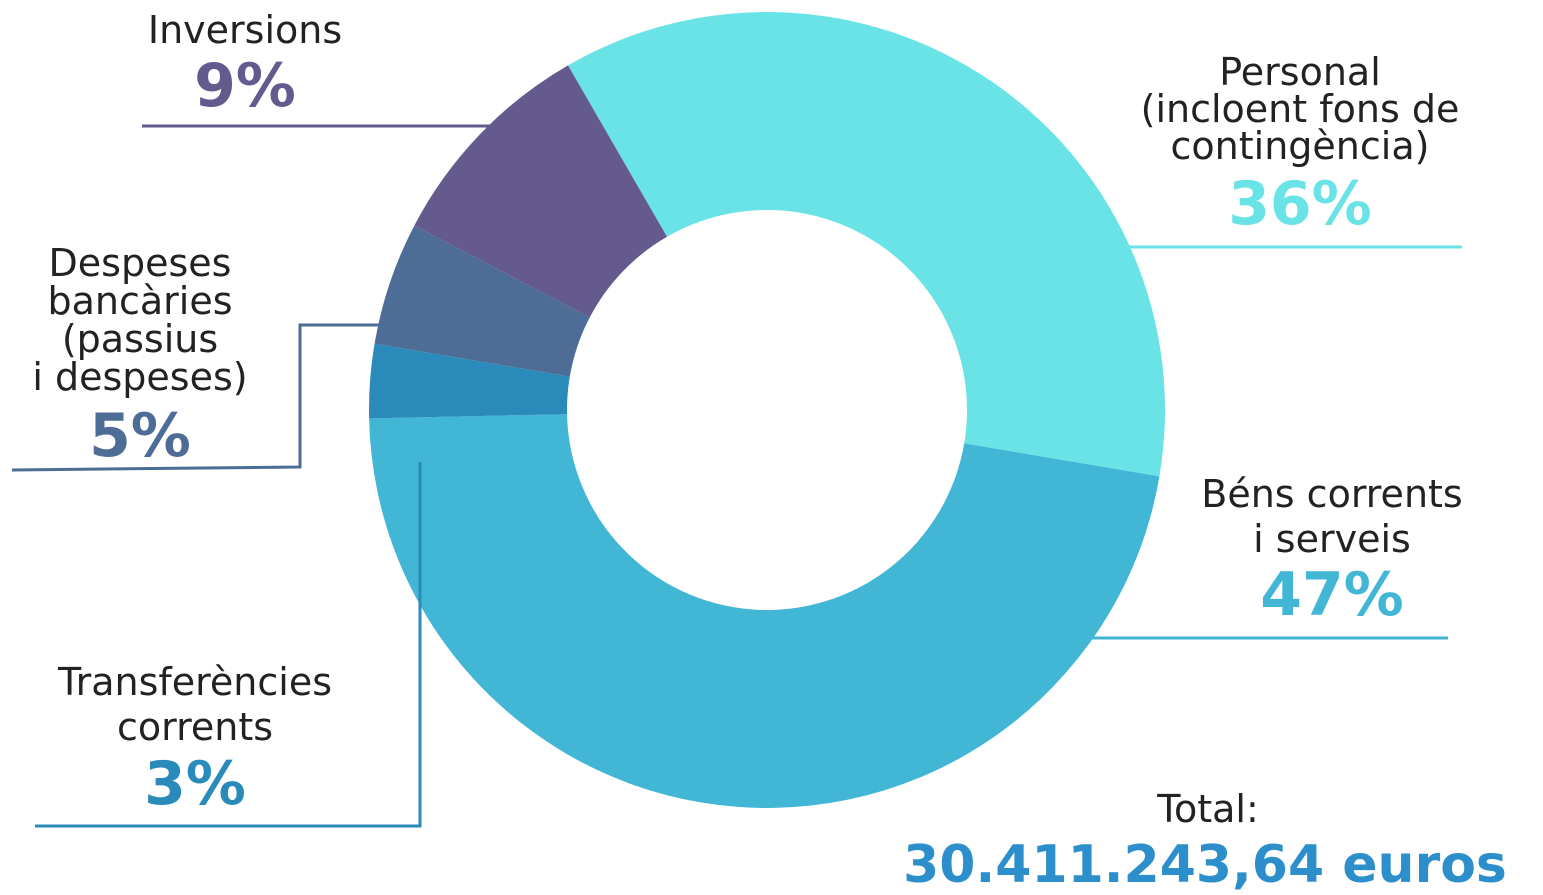  What do you see at coordinates (1205, 865) in the screenshot?
I see `total-value: 30.411.243,64 euros` at bounding box center [1205, 865].